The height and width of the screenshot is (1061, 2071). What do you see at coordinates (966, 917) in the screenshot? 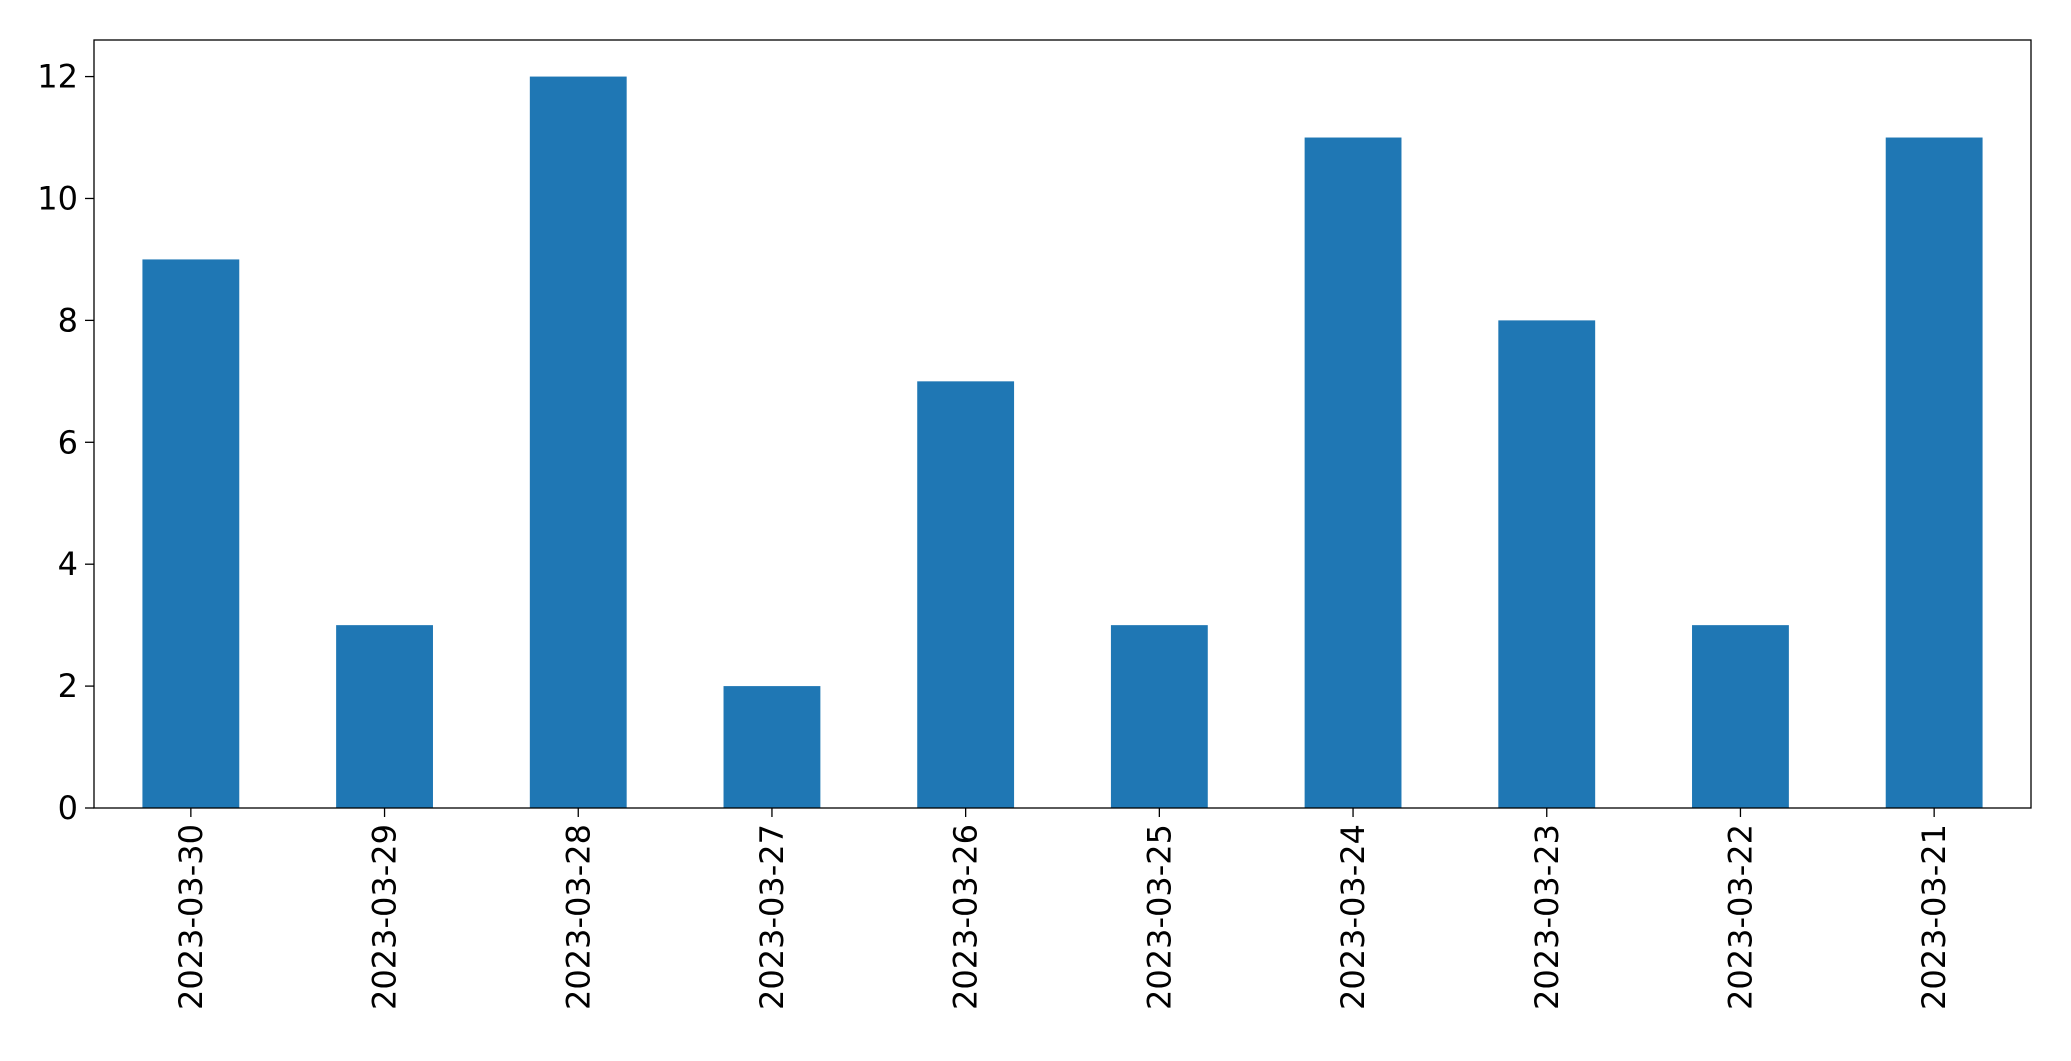
I see `x-tick-label: 2023-03-26` at bounding box center [966, 917].